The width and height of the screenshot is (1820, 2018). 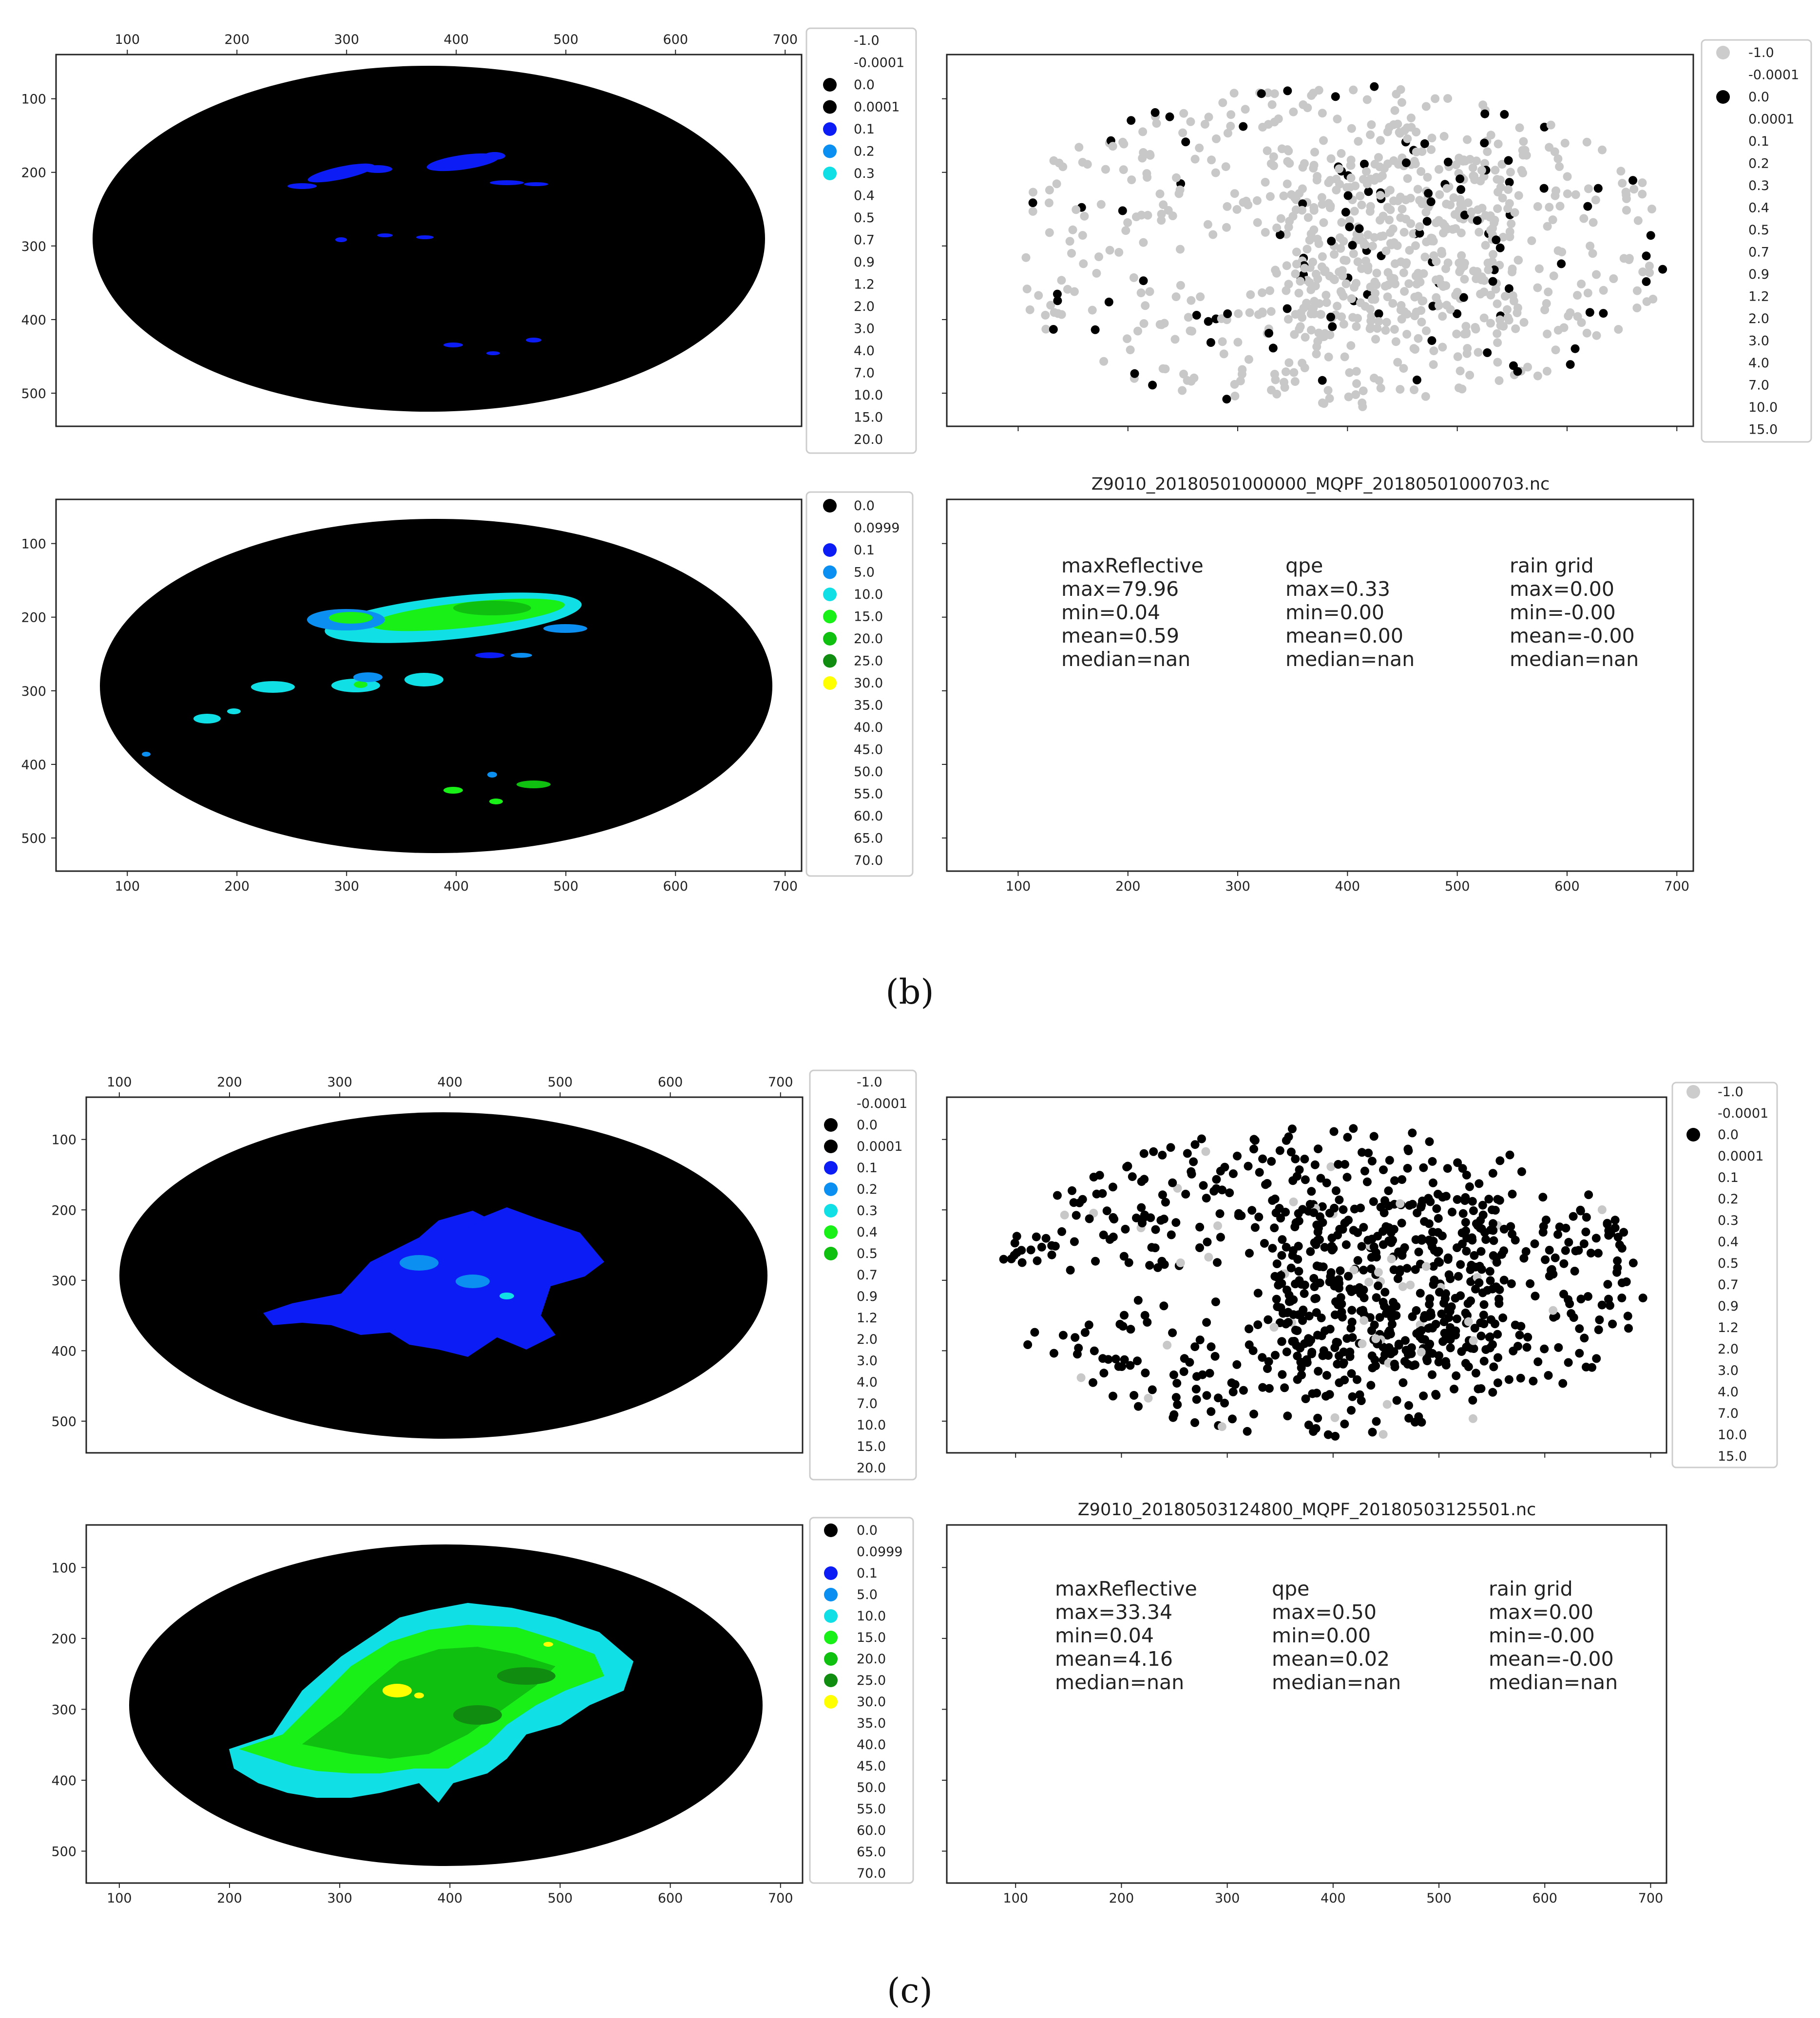 I want to click on legend-label: 40.0, so click(x=871, y=1744).